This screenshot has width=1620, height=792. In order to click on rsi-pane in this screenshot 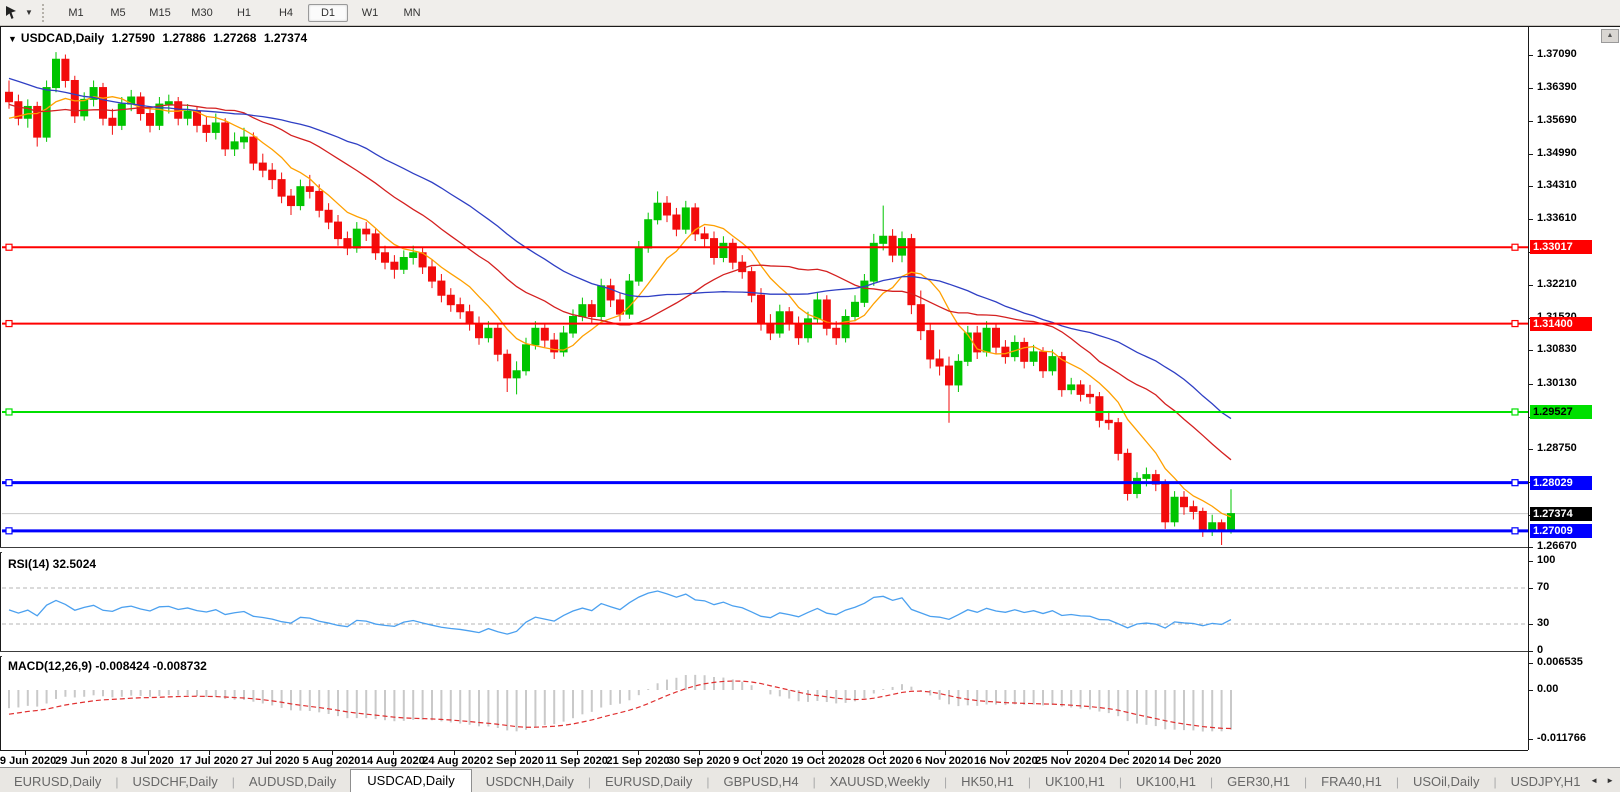, I will do `click(765, 601)`.